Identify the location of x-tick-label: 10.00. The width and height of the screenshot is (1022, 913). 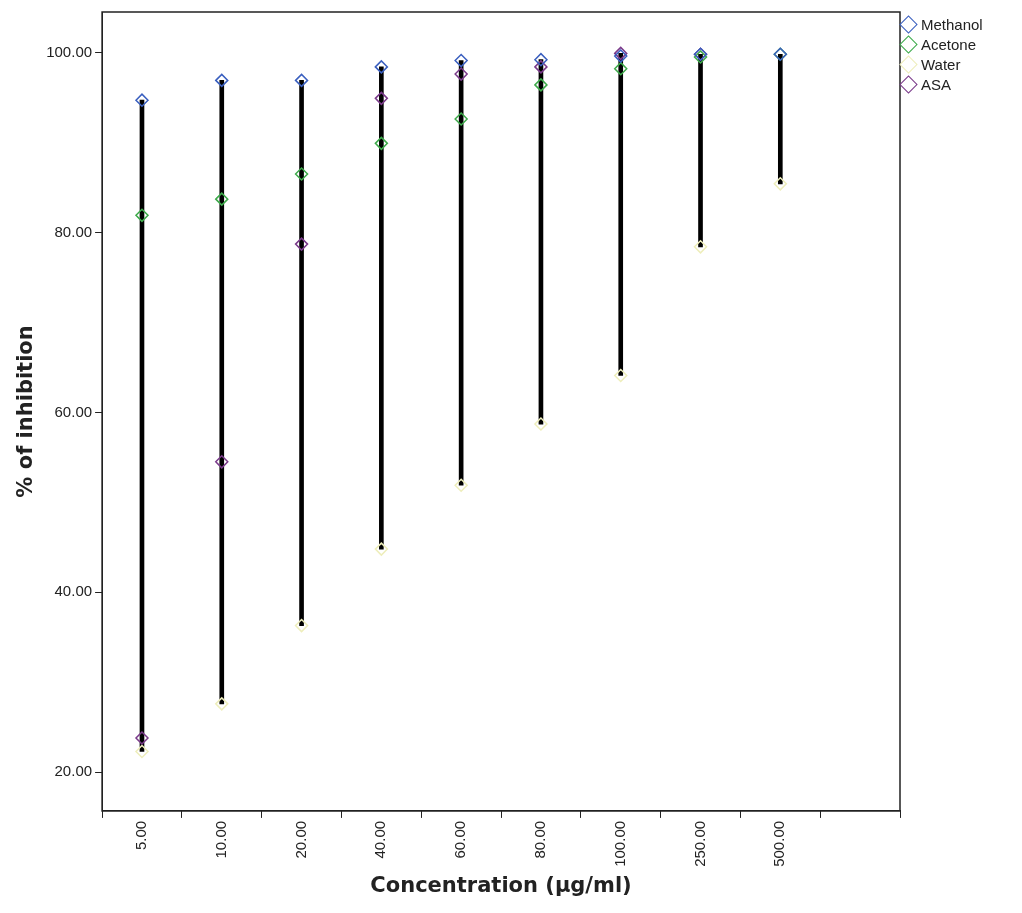
(220, 839).